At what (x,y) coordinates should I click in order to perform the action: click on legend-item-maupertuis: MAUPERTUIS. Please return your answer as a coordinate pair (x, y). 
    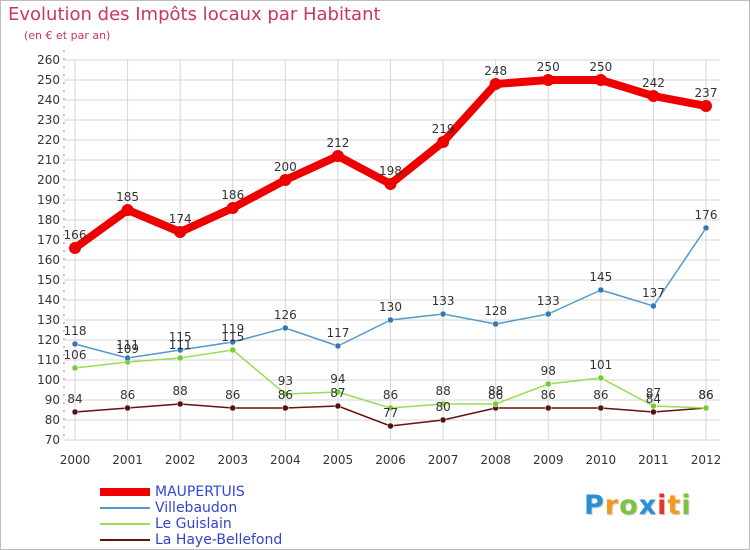
    Looking at the image, I should click on (191, 492).